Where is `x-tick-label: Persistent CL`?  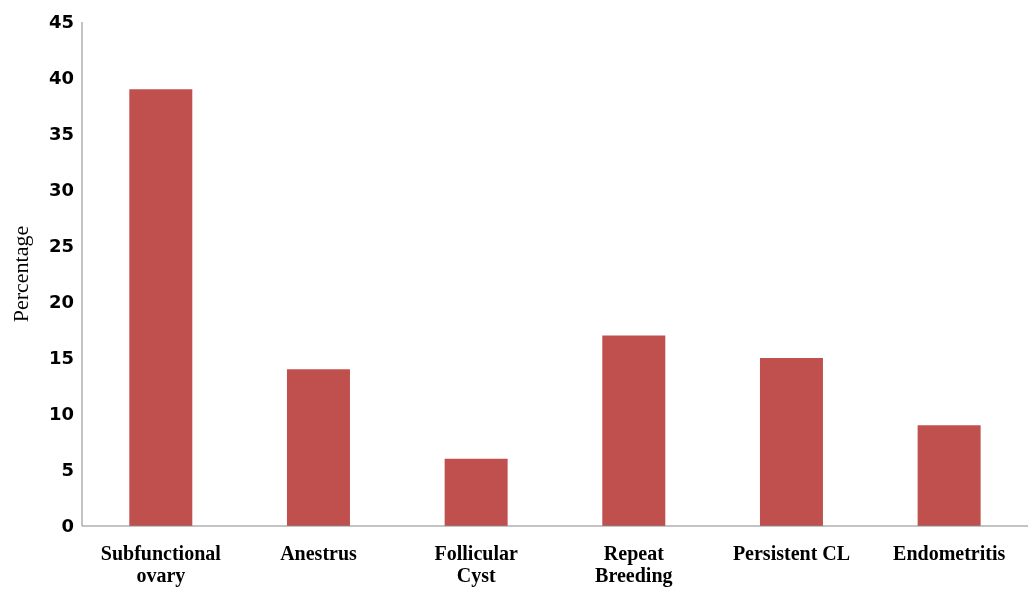 x-tick-label: Persistent CL is located at coordinates (791, 553).